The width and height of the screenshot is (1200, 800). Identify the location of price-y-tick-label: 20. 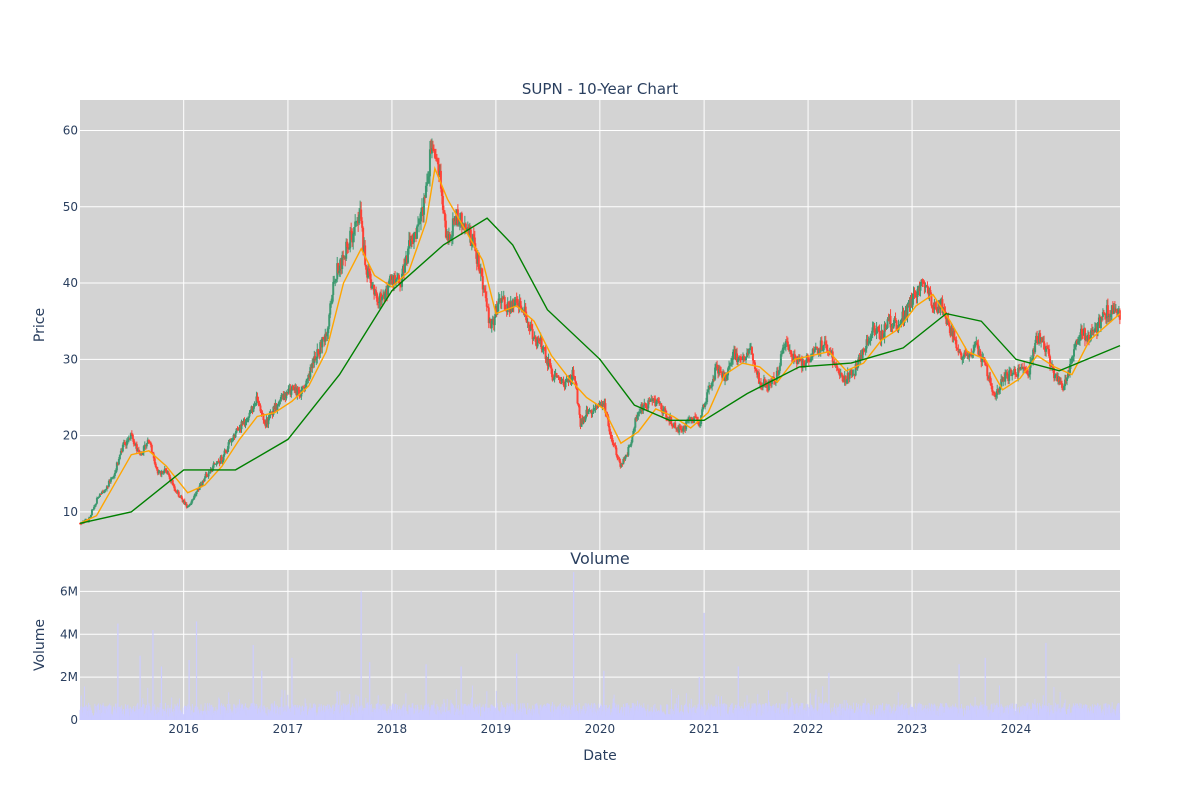
(70, 436).